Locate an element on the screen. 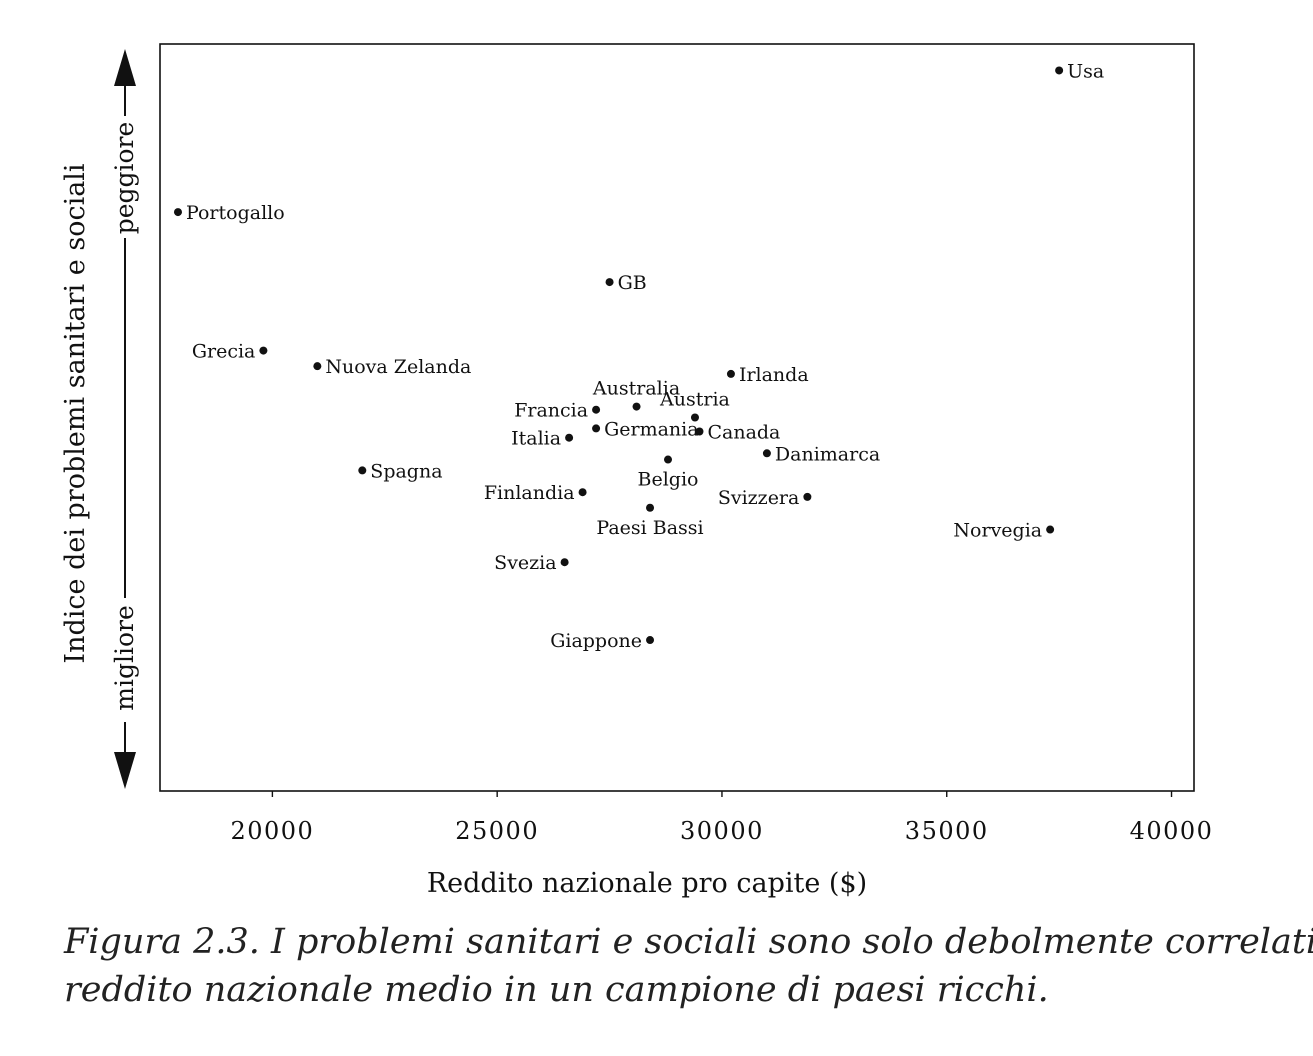 The height and width of the screenshot is (1056, 1313). data-point-label: Germania is located at coordinates (651, 429).